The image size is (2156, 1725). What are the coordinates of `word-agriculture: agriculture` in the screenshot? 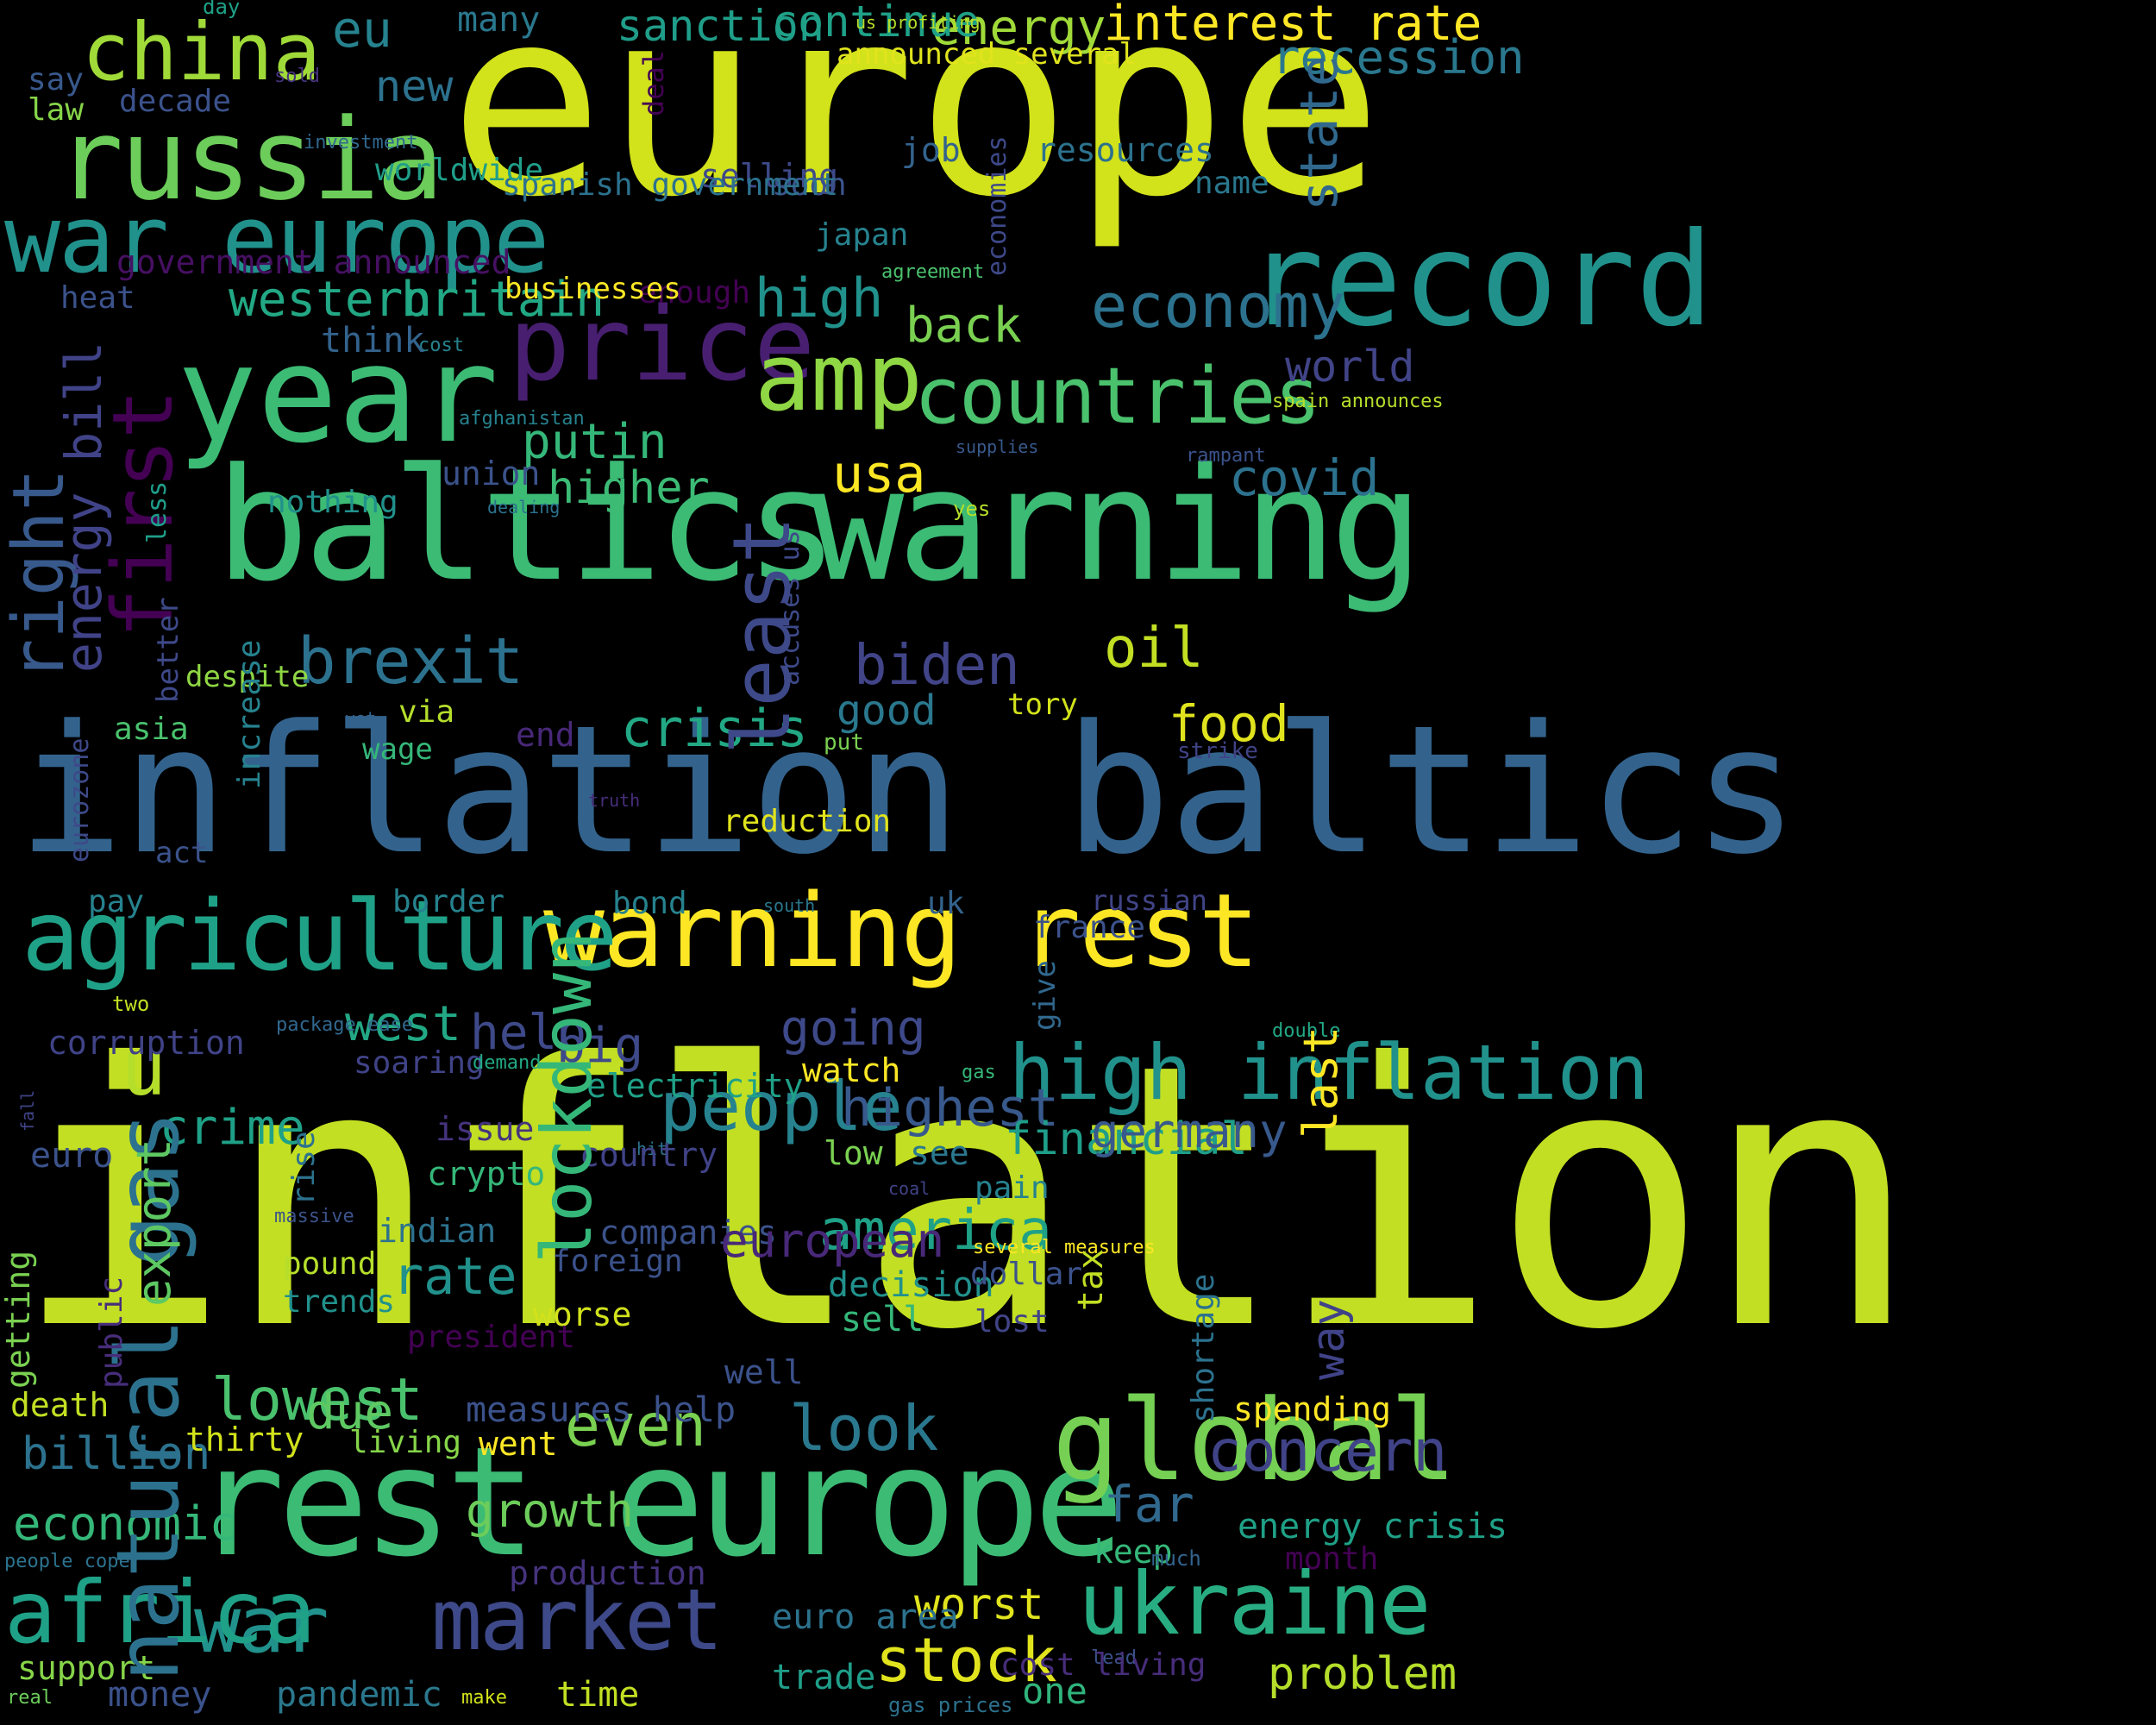 It's located at (320, 937).